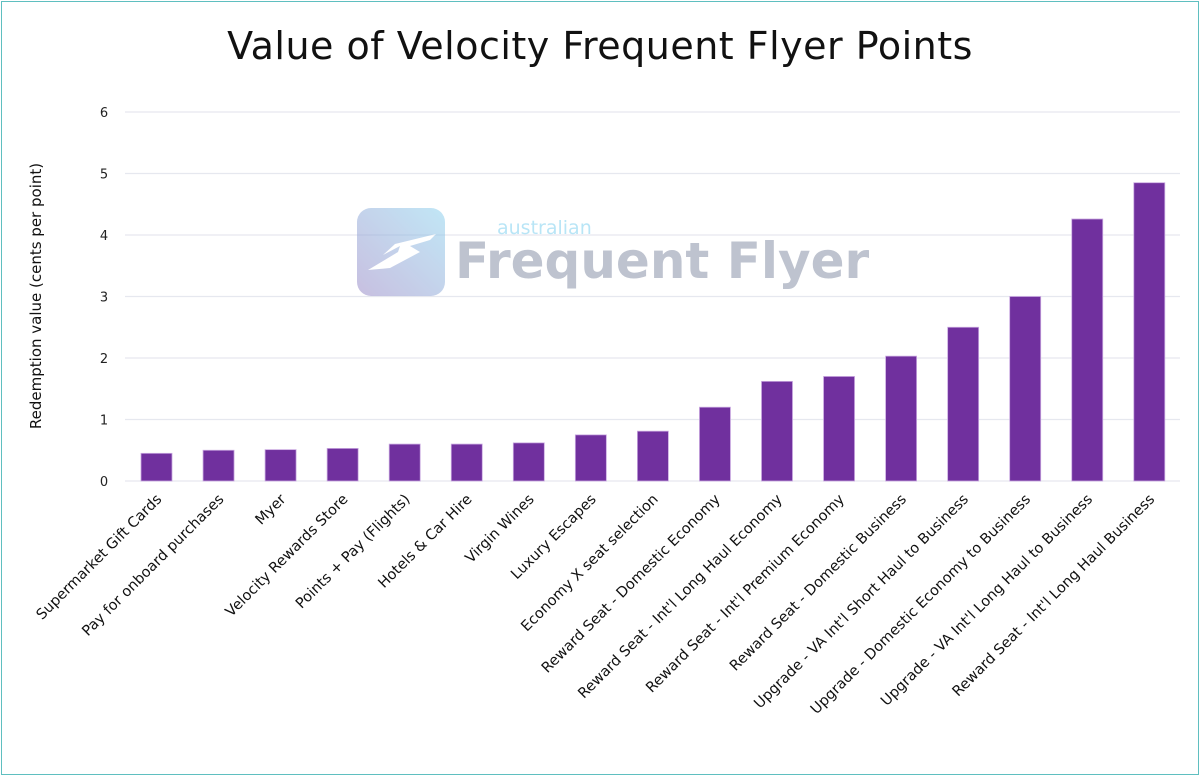  Describe the element at coordinates (104, 421) in the screenshot. I see `y-tick-label: 1` at that location.